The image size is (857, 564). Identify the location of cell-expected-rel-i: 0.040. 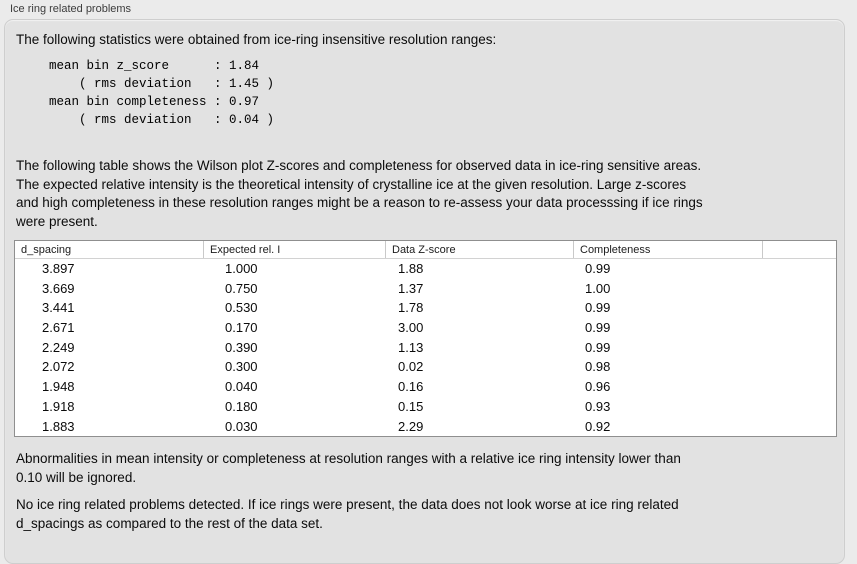
(241, 387).